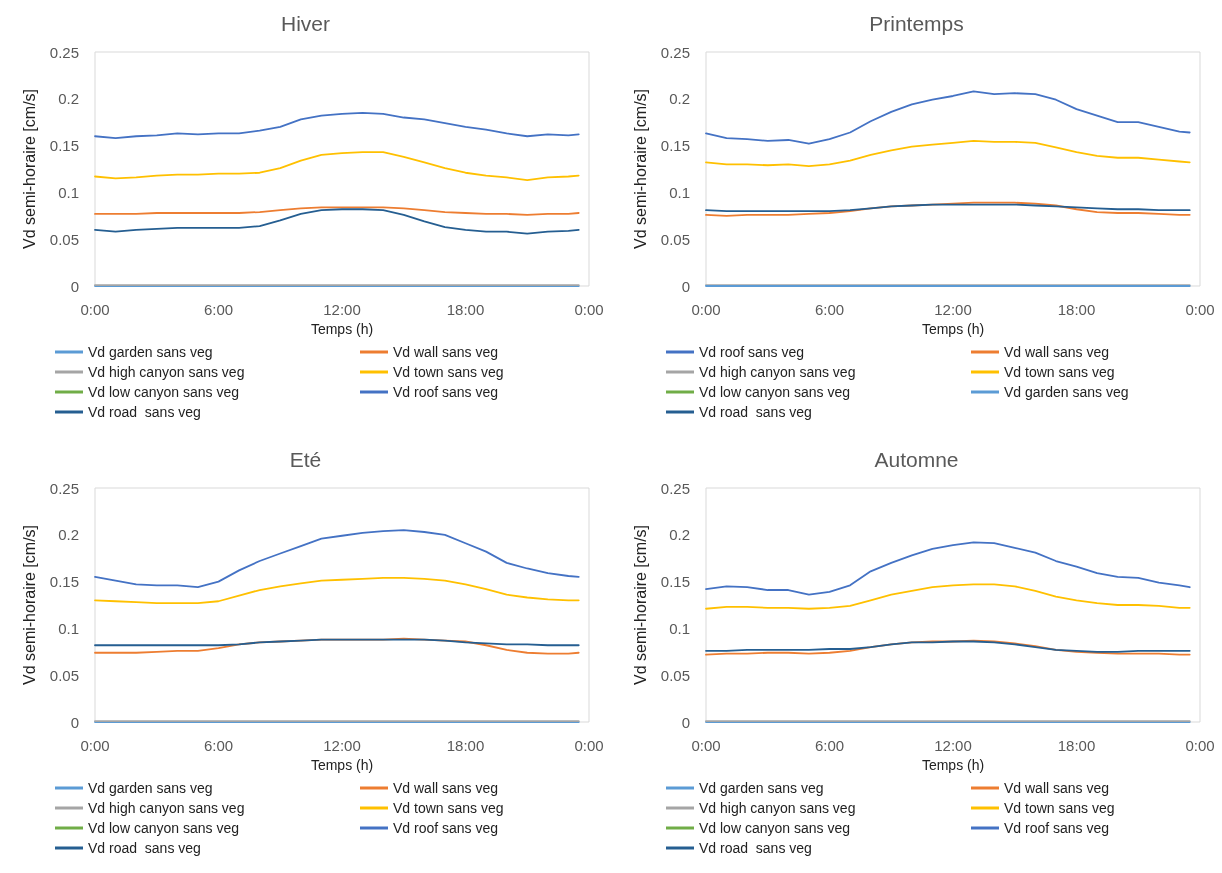  I want to click on chart-title: Automne, so click(916, 459).